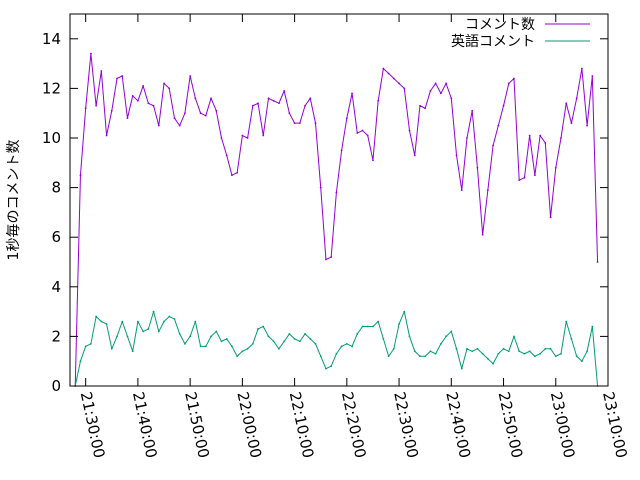 This screenshot has height=480, width=640. I want to click on y-tick-label: 14, so click(51, 39).